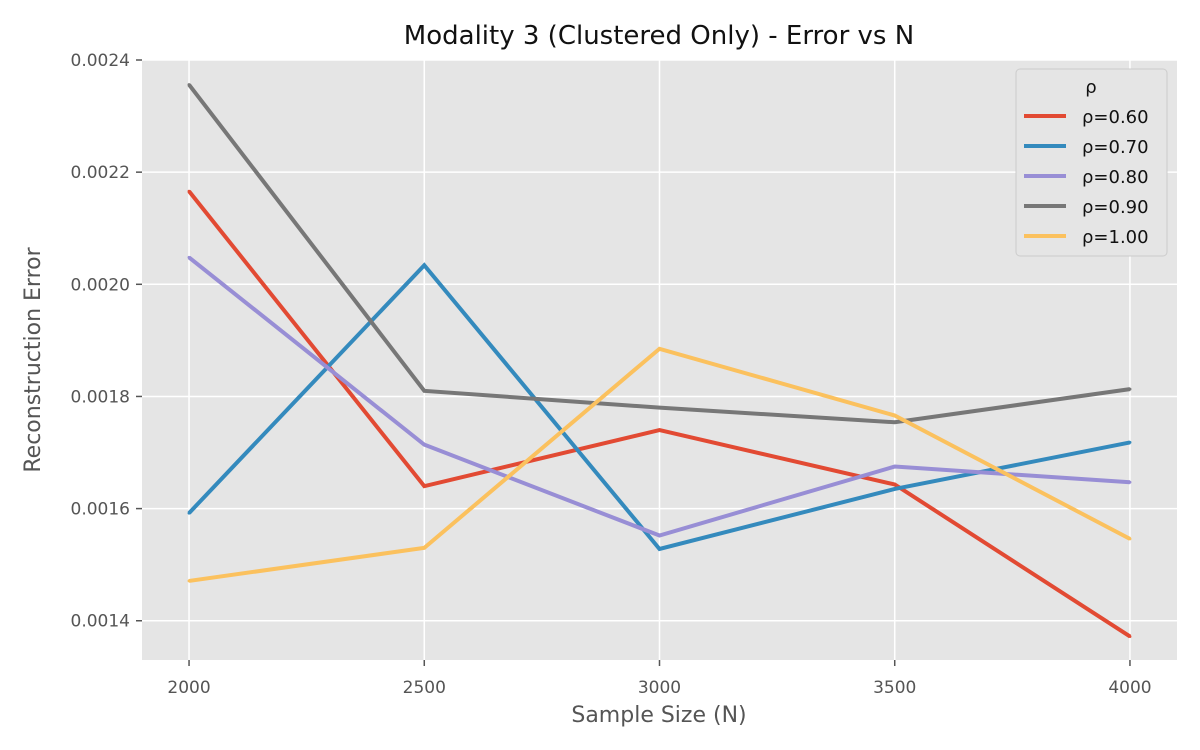 This screenshot has height=750, width=1200. I want to click on legend-label-rho-1-00: ρ=1.00, so click(1115, 237).